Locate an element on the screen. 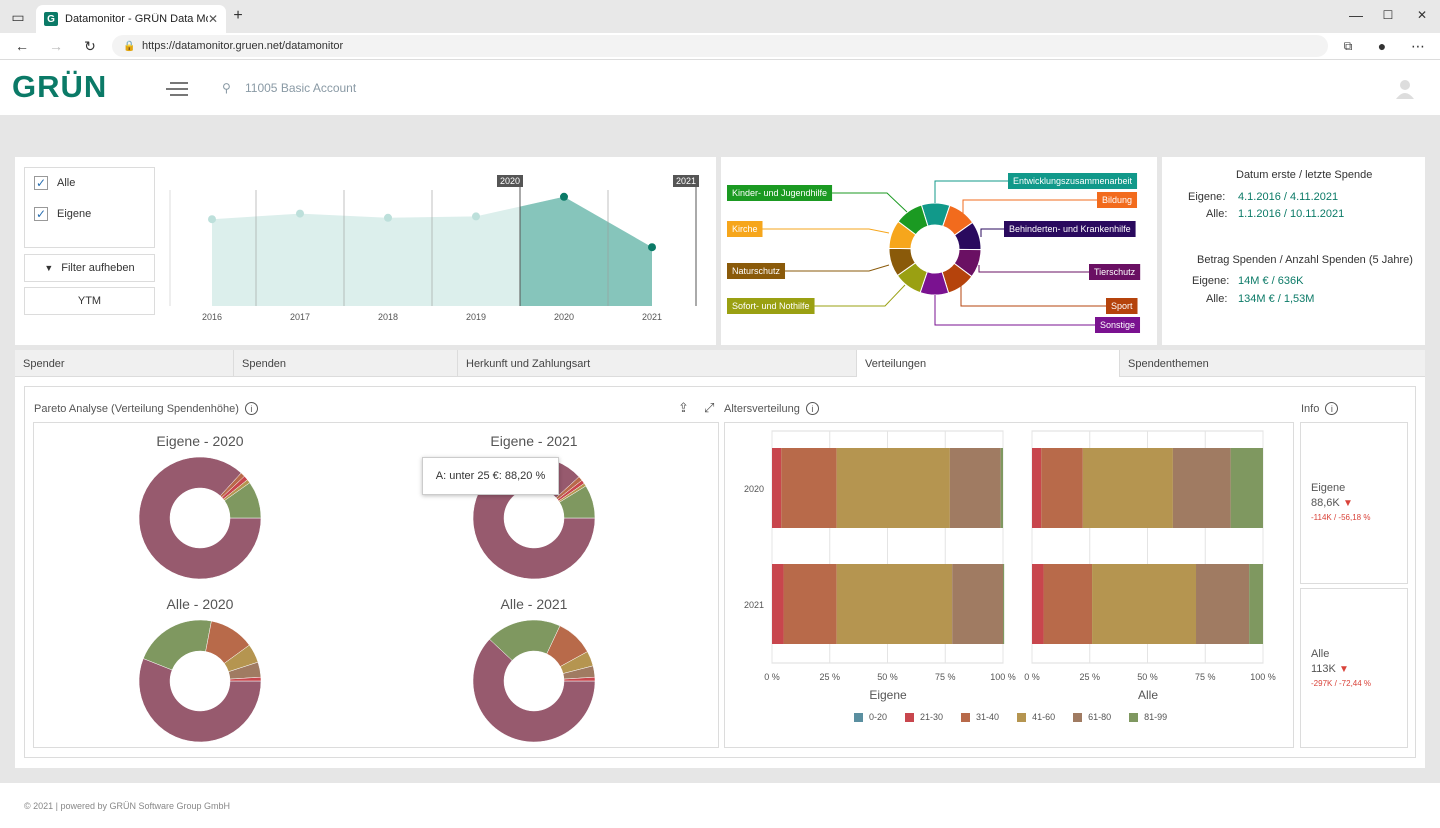  fullscreen-icon: ⤢ is located at coordinates (709, 407).